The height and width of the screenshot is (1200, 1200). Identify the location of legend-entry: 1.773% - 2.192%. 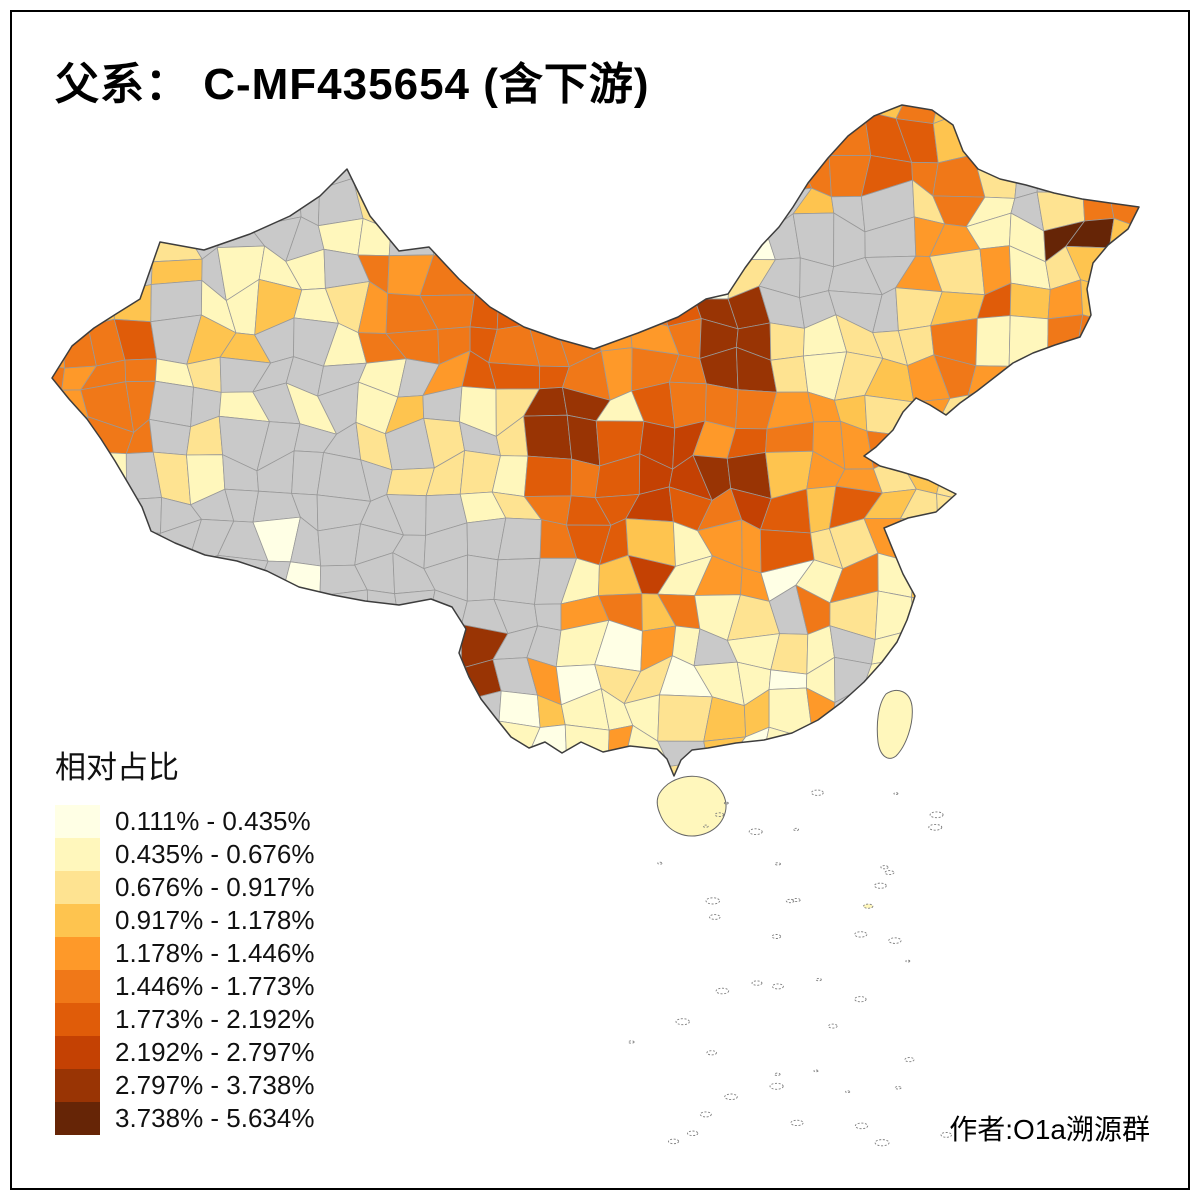
(184, 1019).